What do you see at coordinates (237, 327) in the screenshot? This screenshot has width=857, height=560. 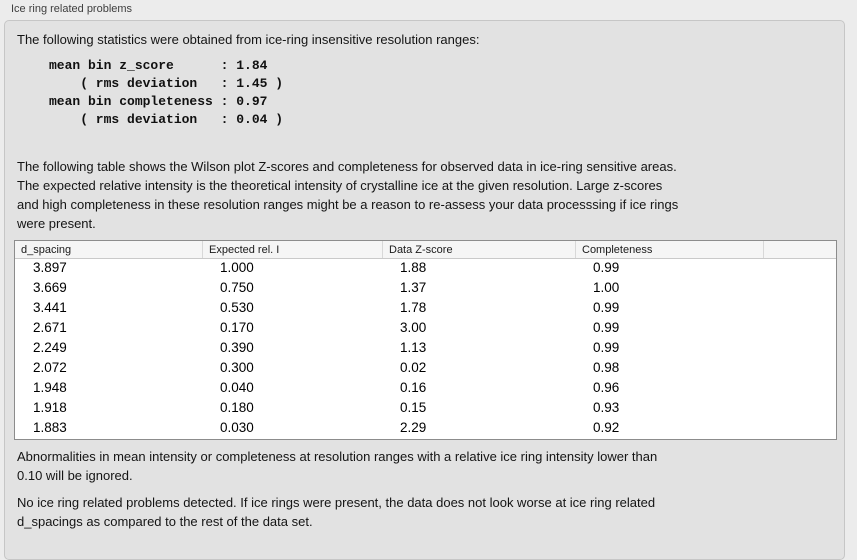 I see `table-cell: 0.170` at bounding box center [237, 327].